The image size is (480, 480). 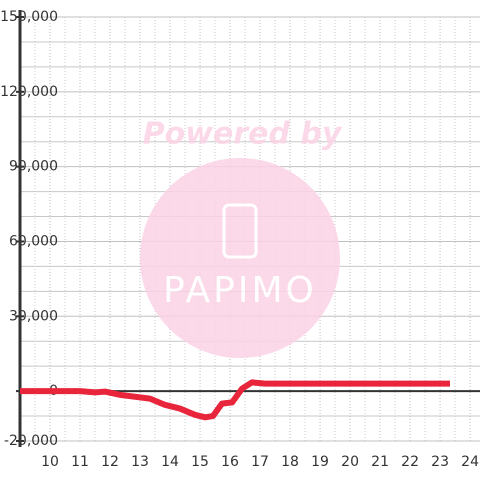 What do you see at coordinates (290, 462) in the screenshot?
I see `x-tick-label: 18` at bounding box center [290, 462].